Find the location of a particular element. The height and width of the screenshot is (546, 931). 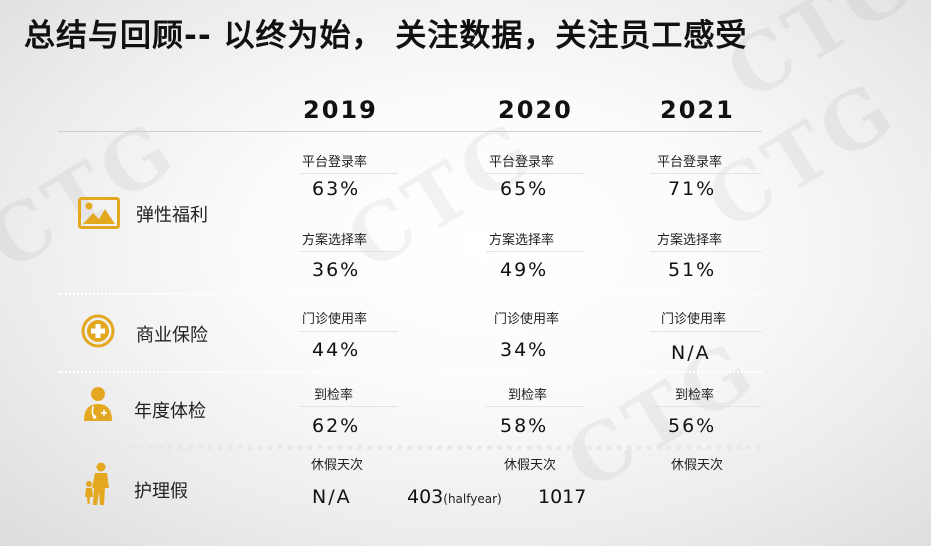

metric-value: 49% is located at coordinates (524, 270).